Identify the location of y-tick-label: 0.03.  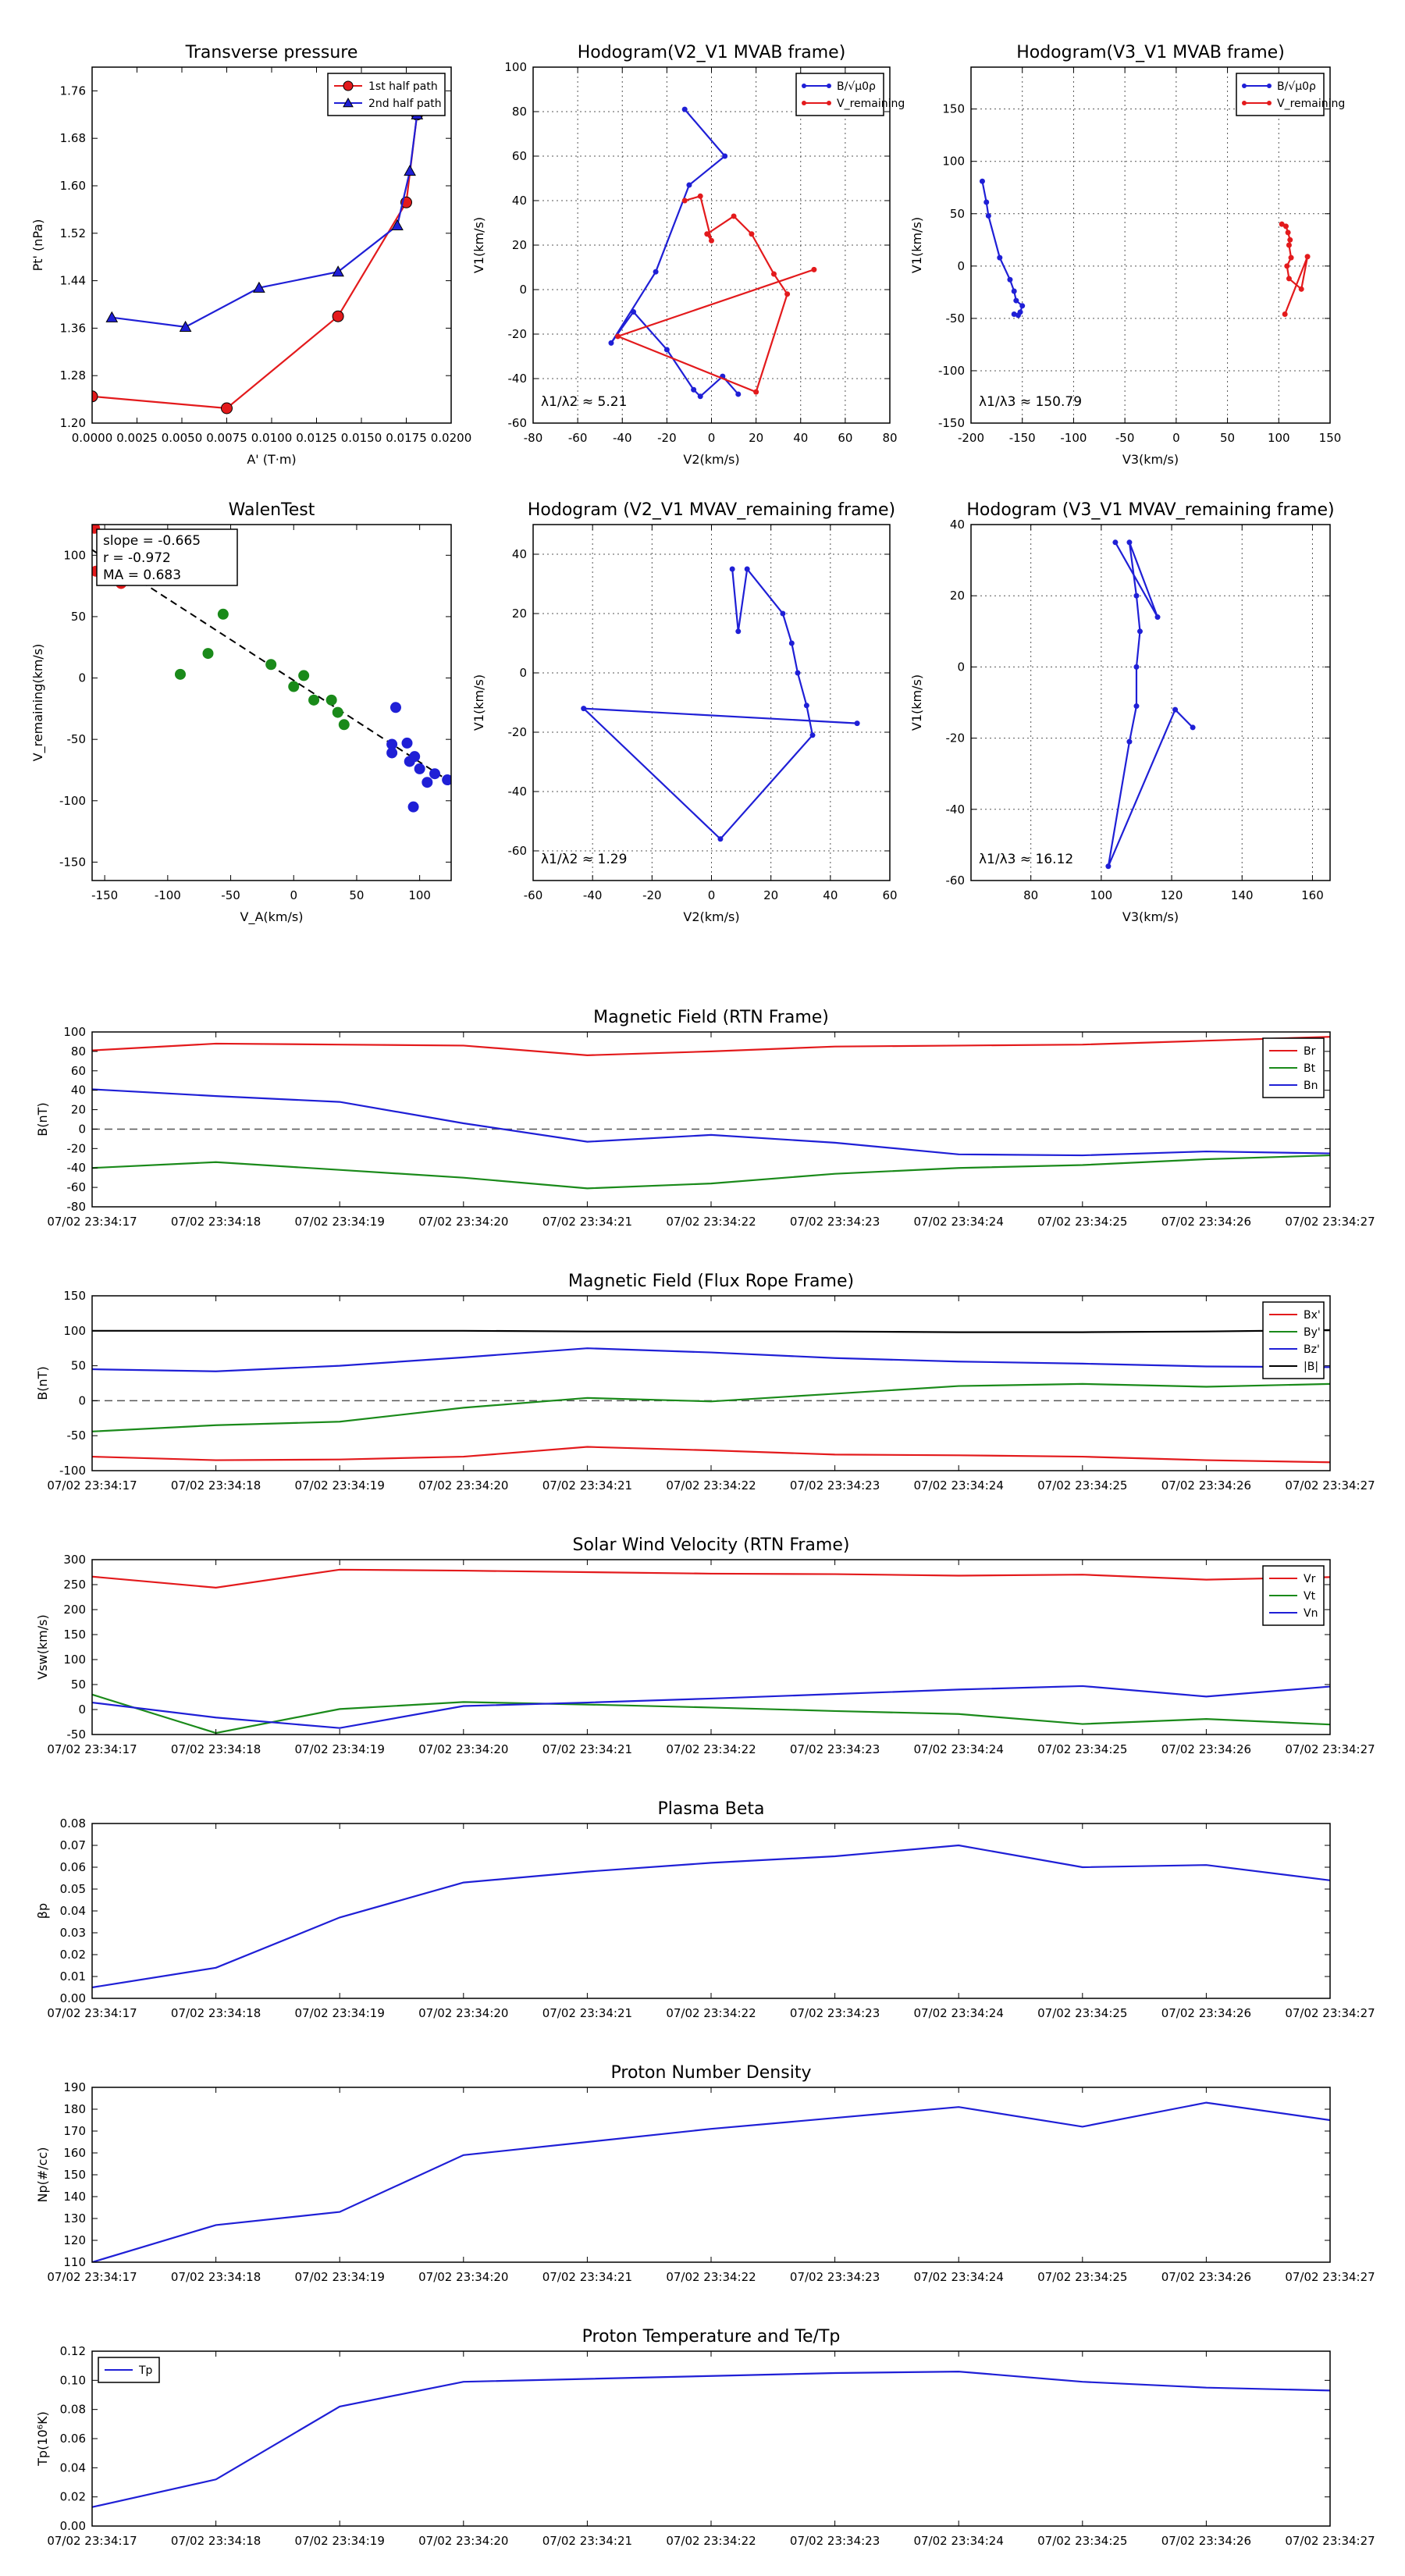
(73, 1933).